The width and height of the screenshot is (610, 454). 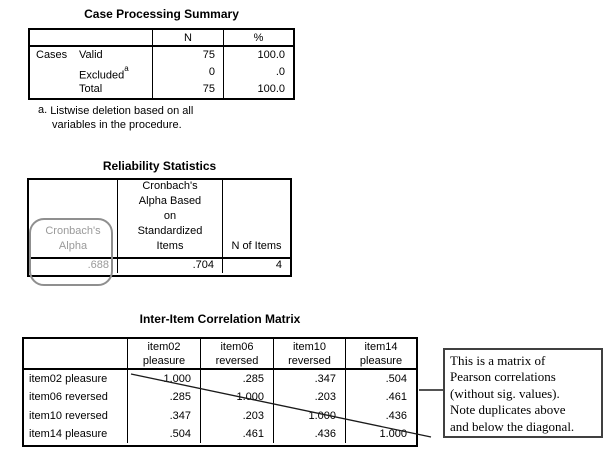 What do you see at coordinates (256, 266) in the screenshot?
I see `cell-n-of-items-value: 4` at bounding box center [256, 266].